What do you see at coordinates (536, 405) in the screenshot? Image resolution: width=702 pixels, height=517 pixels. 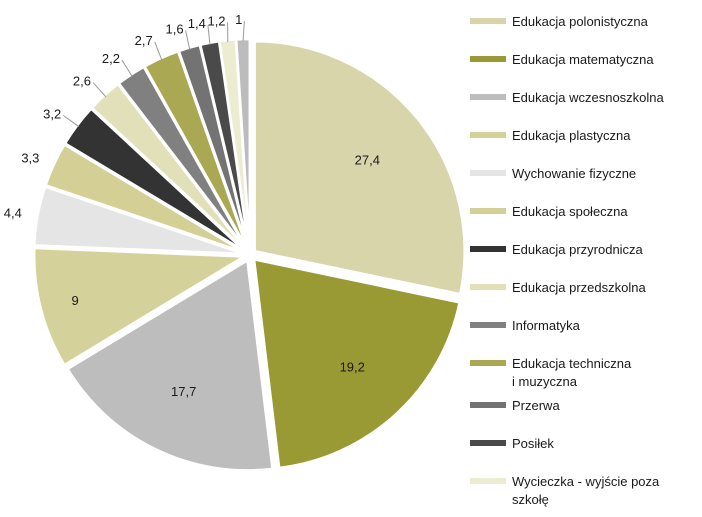 I see `legend-label: Przerwa` at bounding box center [536, 405].